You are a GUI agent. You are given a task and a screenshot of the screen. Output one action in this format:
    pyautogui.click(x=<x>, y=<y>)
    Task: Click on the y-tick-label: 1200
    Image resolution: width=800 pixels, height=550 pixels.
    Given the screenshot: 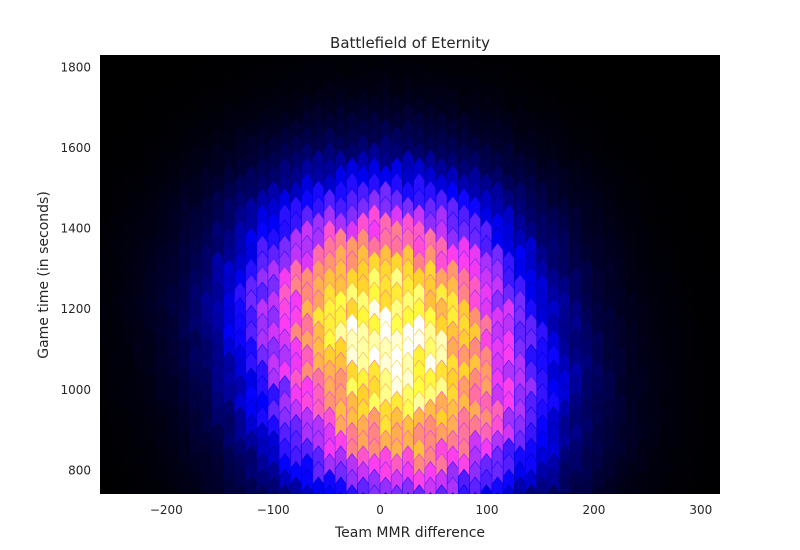 What is the action you would take?
    pyautogui.click(x=75, y=309)
    